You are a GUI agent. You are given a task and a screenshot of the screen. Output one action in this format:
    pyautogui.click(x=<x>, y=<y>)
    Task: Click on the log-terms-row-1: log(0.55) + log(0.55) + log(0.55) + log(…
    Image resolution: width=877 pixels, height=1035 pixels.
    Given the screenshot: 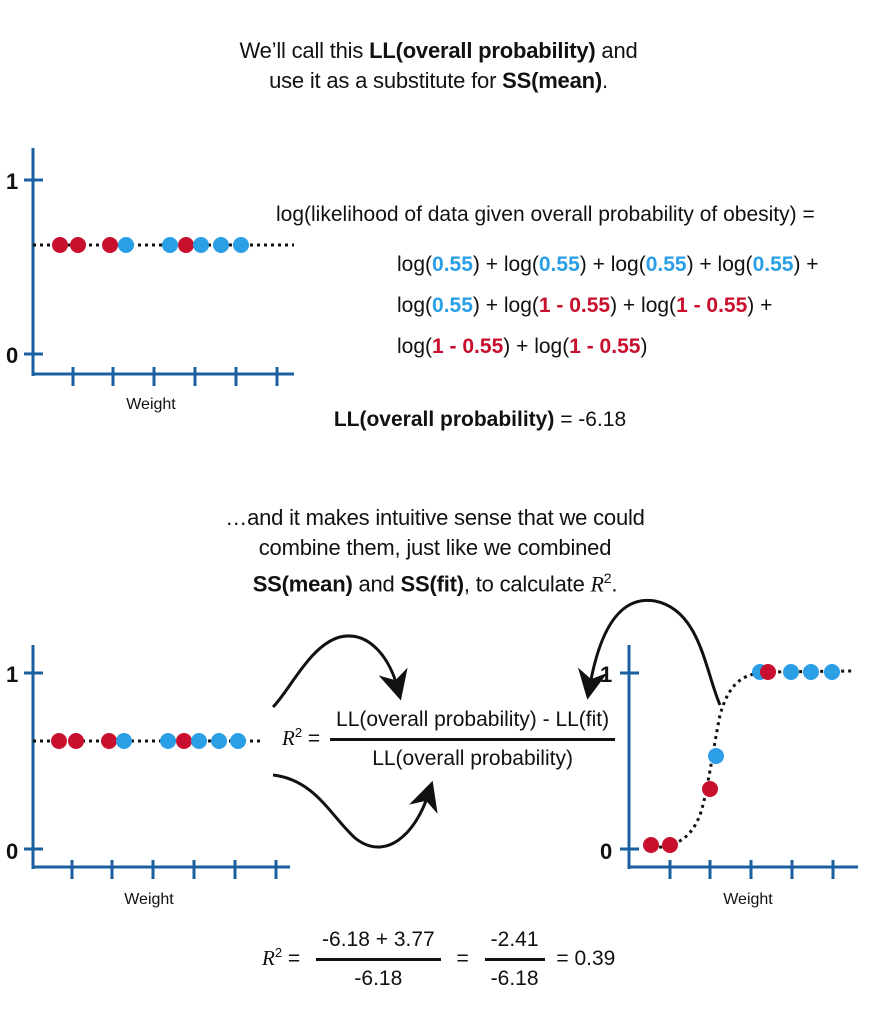 What is the action you would take?
    pyautogui.click(x=608, y=264)
    